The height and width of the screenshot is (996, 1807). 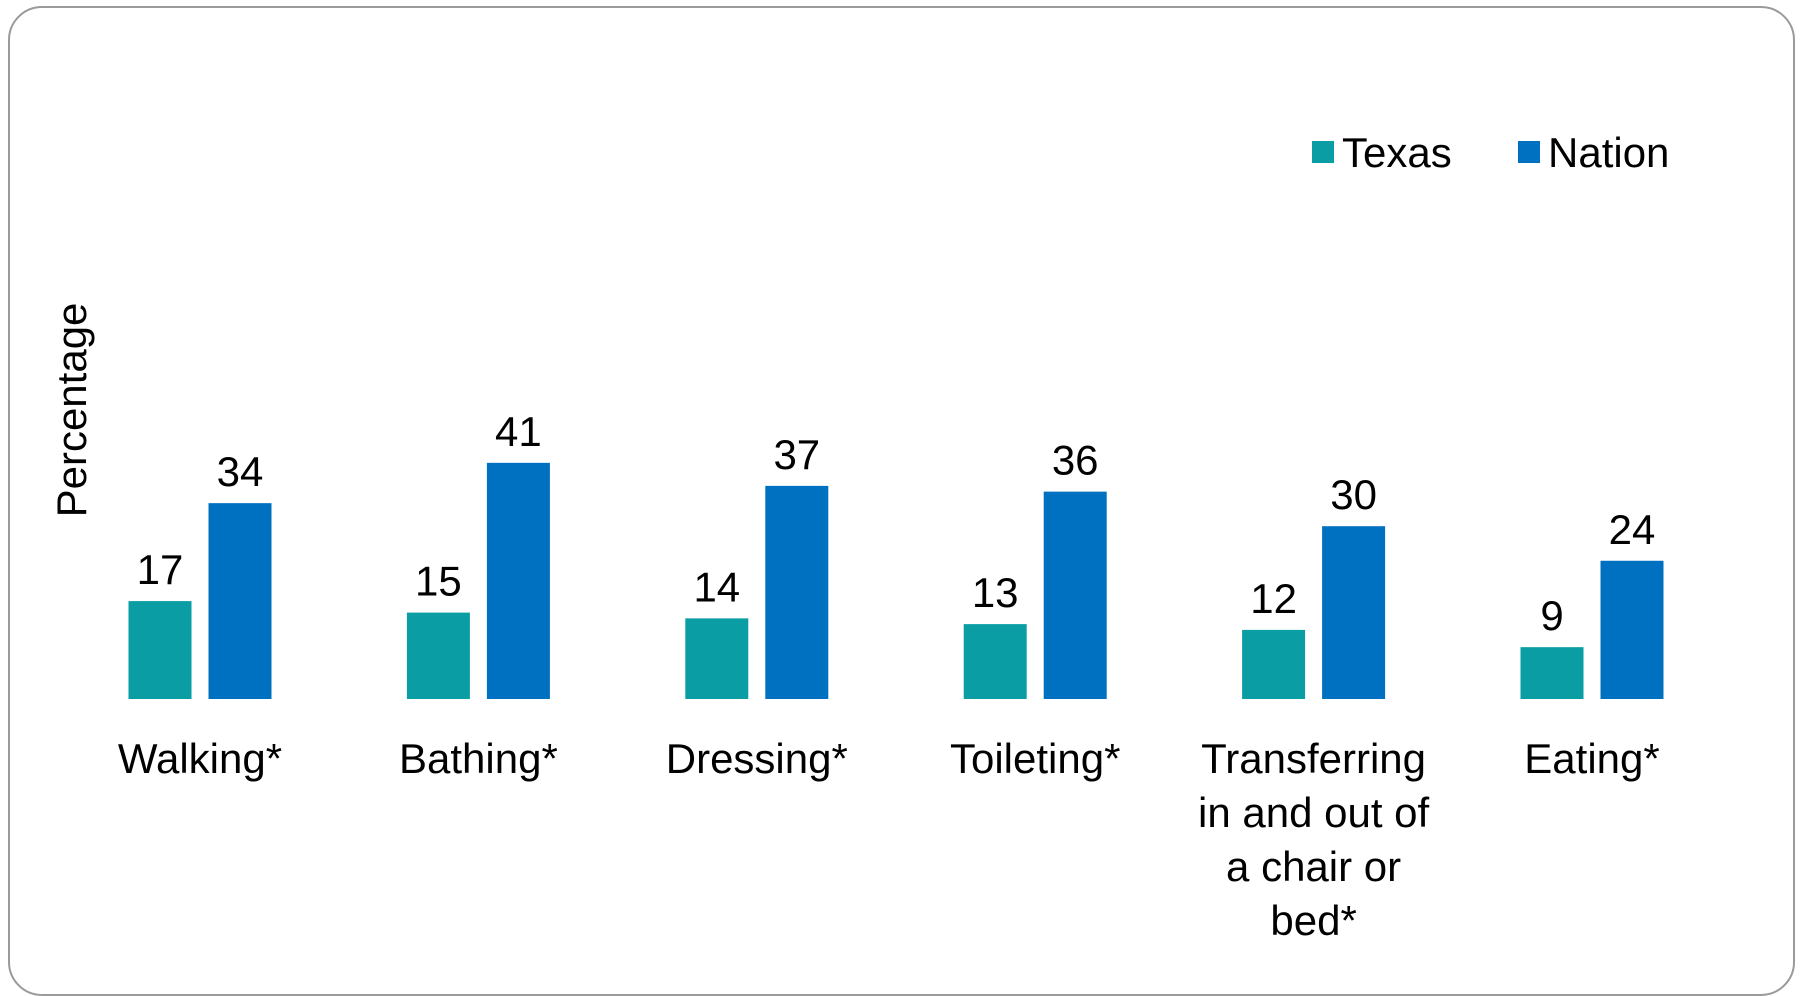 I want to click on legend-label-nation: Nation, so click(x=1608, y=152).